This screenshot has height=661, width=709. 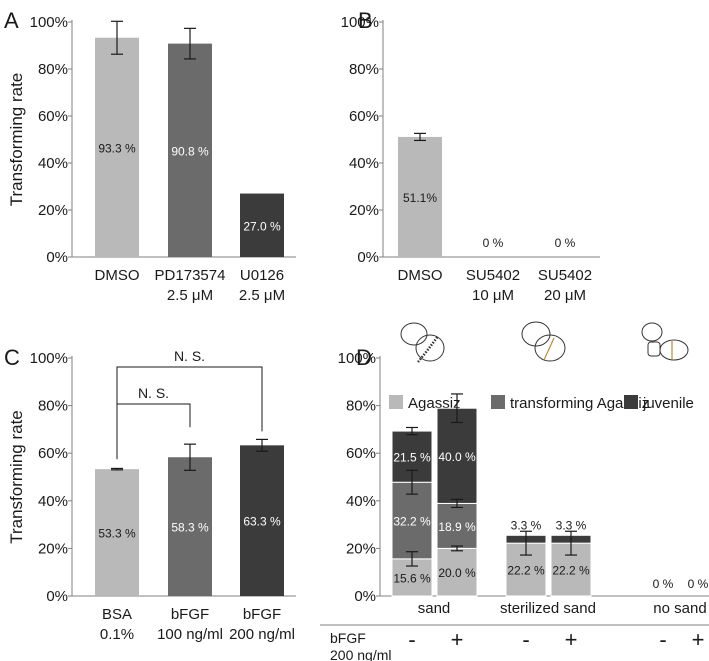 I want to click on group-label: no sand, so click(x=679, y=608).